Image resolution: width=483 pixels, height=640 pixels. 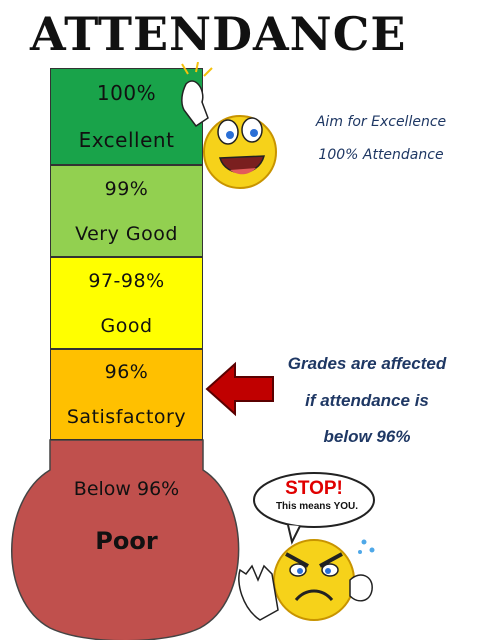 I want to click on stop-word: STOP!, so click(x=314, y=488).